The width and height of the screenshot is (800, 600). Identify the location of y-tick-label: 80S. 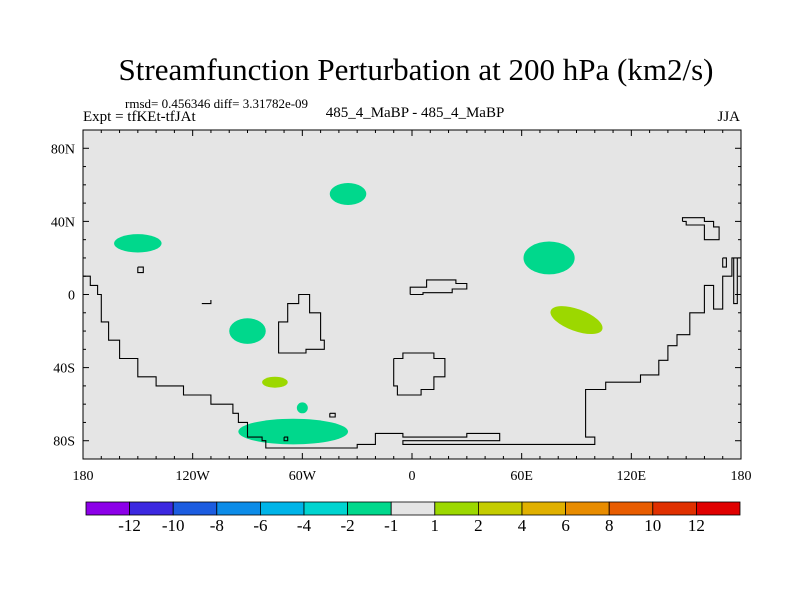
(64, 442).